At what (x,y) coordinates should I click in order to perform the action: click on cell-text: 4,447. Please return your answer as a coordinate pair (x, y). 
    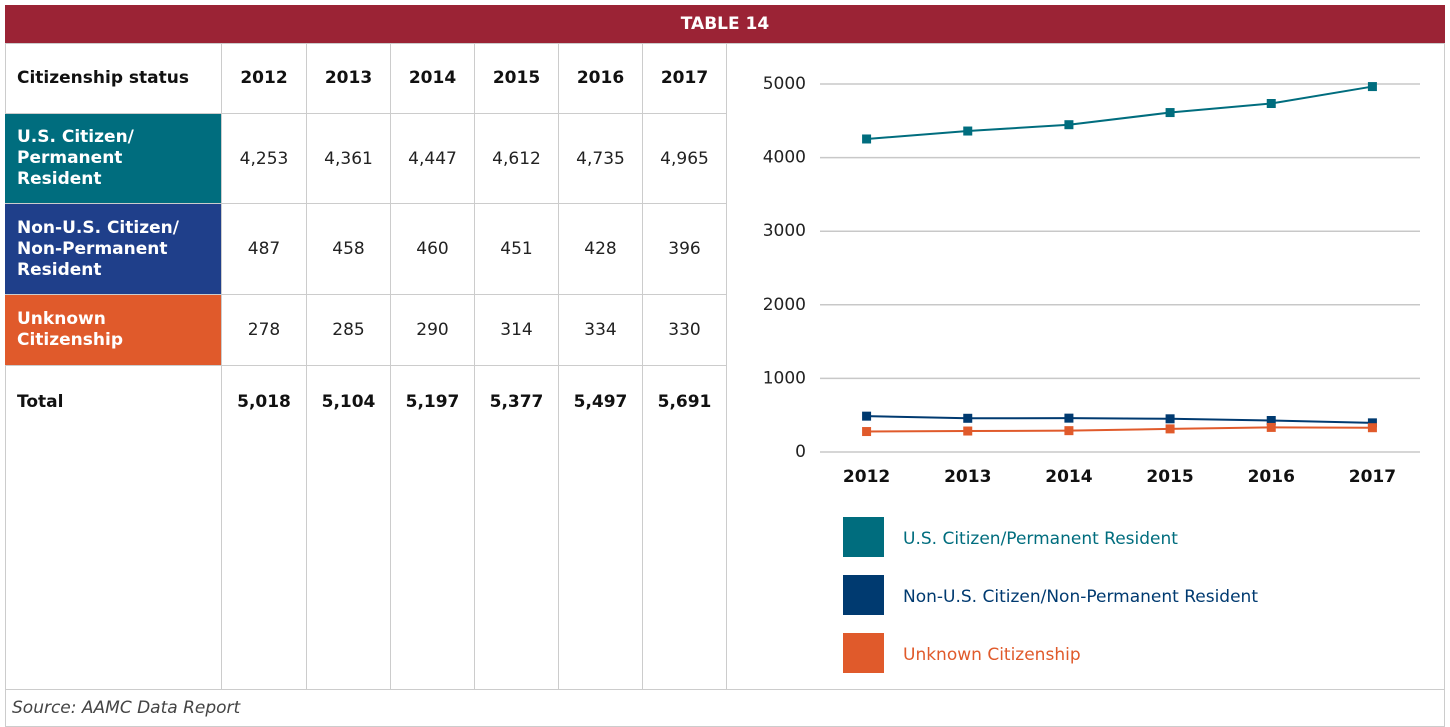
    Looking at the image, I should click on (432, 158).